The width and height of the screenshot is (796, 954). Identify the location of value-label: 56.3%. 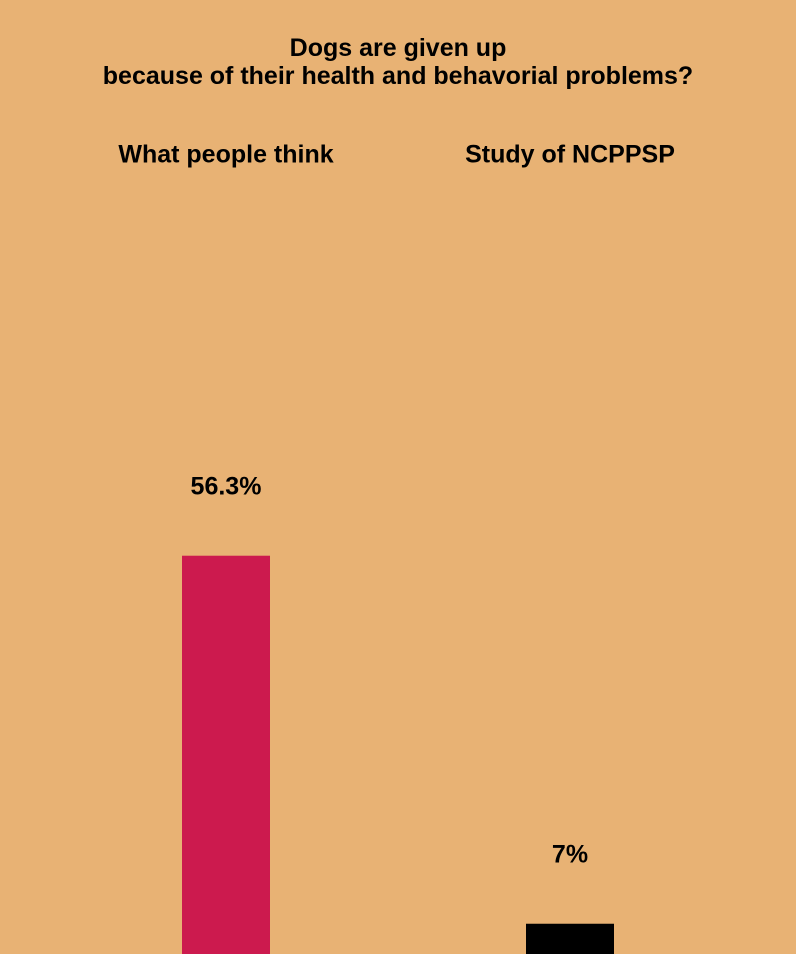
(226, 486).